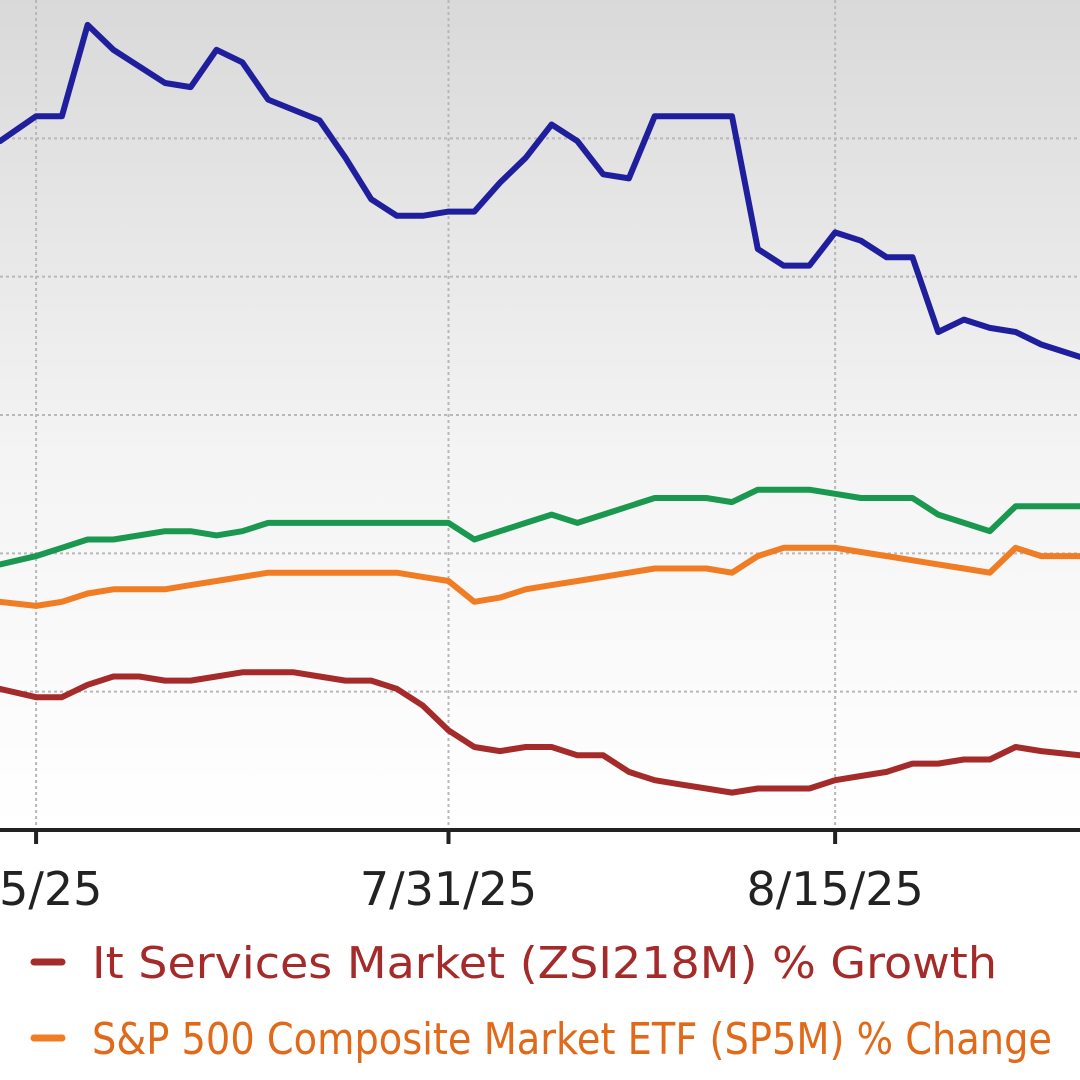 The image size is (1080, 1080). What do you see at coordinates (544, 963) in the screenshot?
I see `legend-label: It Services Market (ZSI218M) % Growth` at bounding box center [544, 963].